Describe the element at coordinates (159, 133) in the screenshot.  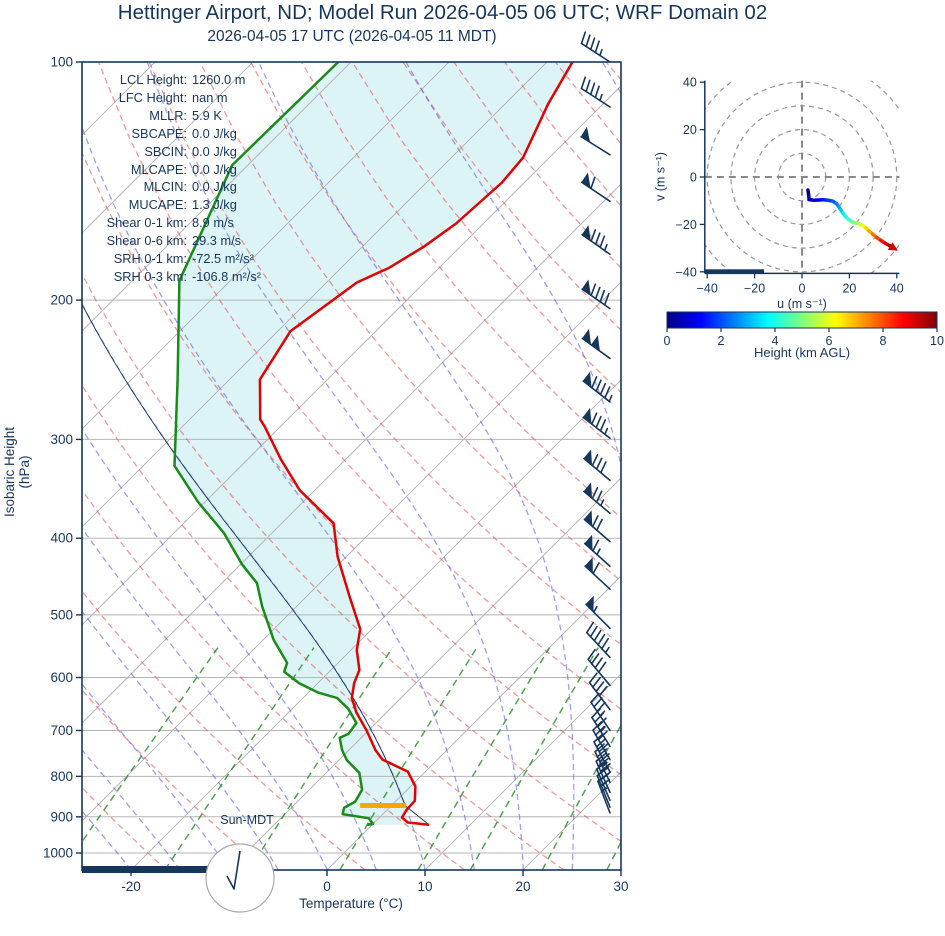
I see `stats-label: SBCAPE:` at that location.